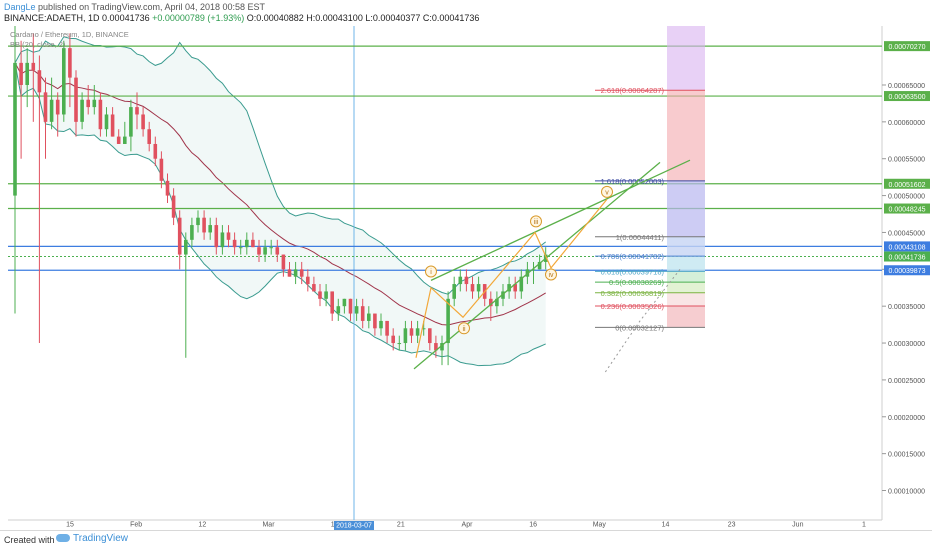 Image resolution: width=932 pixels, height=551 pixels. What do you see at coordinates (92, 538) in the screenshot?
I see `tradingview-logo: TradingView` at bounding box center [92, 538].